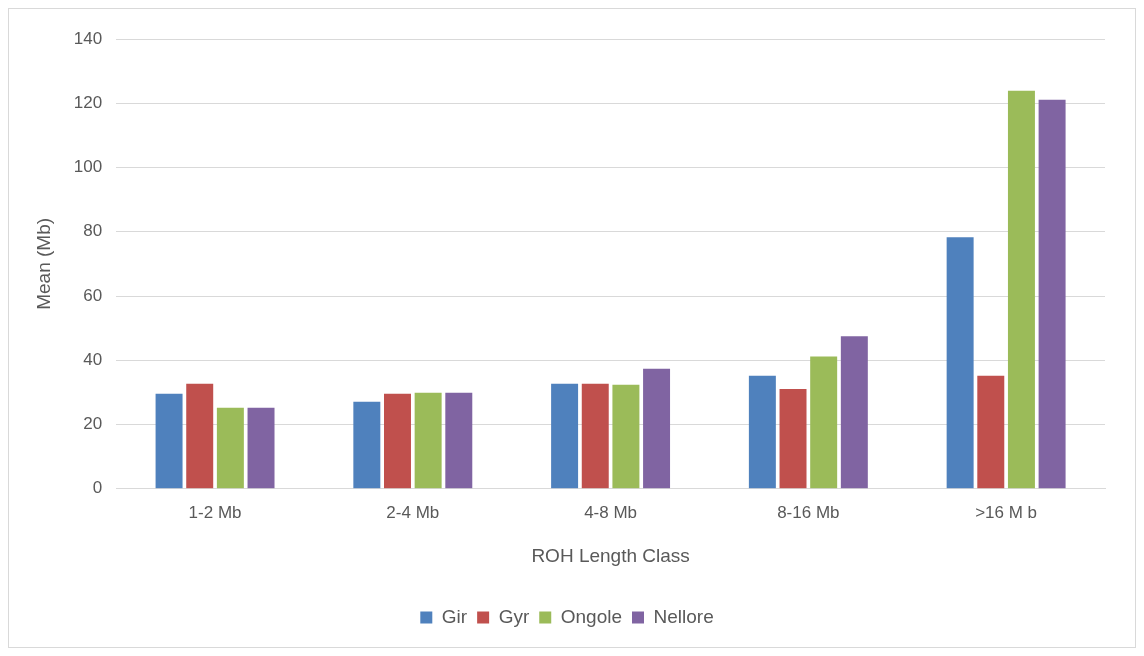 Image resolution: width=1144 pixels, height=656 pixels. I want to click on y-axis-title: Mean (Mb), so click(43, 263).